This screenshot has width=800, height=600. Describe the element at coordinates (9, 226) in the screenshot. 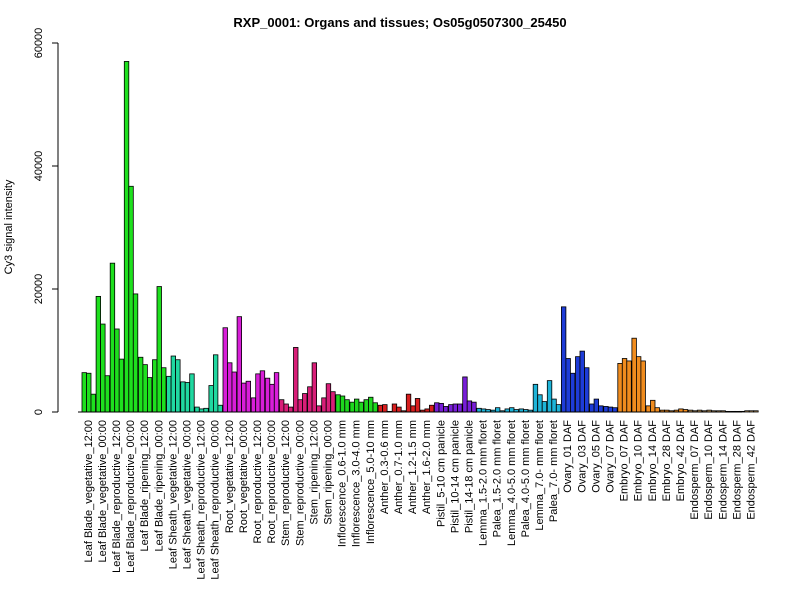

I see `y-axis-label: Cy3 signal intensity` at that location.